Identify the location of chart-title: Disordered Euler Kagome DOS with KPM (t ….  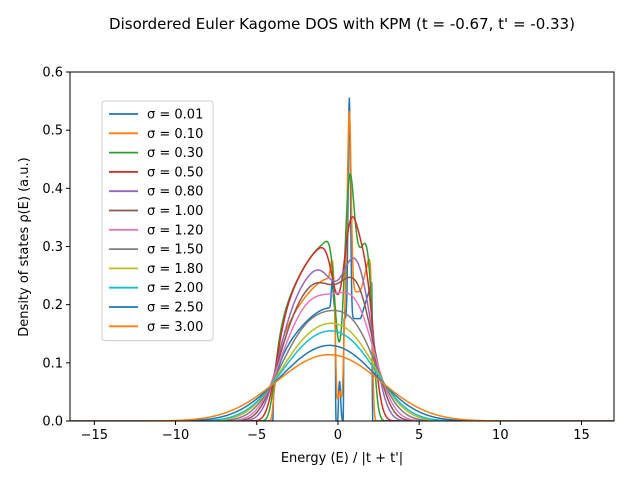
(342, 24).